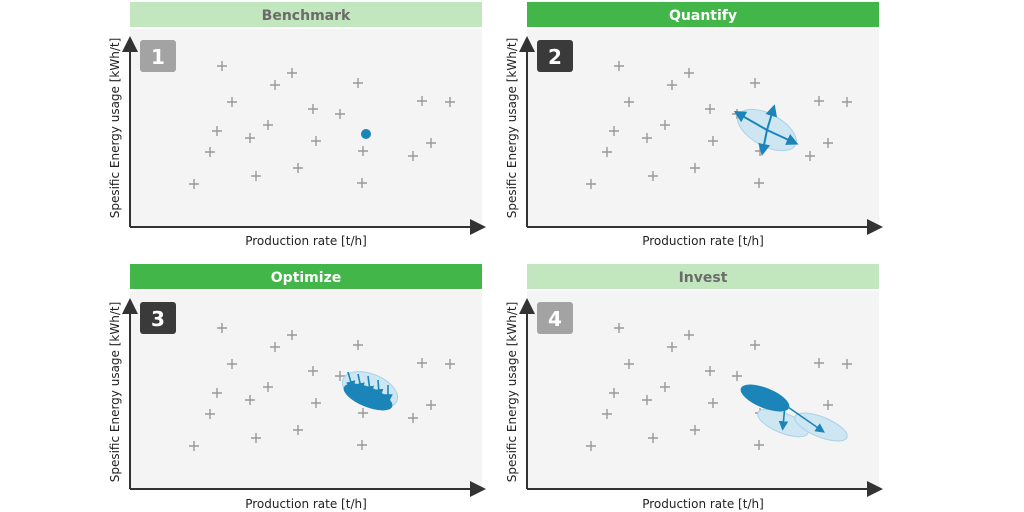  Describe the element at coordinates (555, 319) in the screenshot. I see `step-number: 4` at that location.